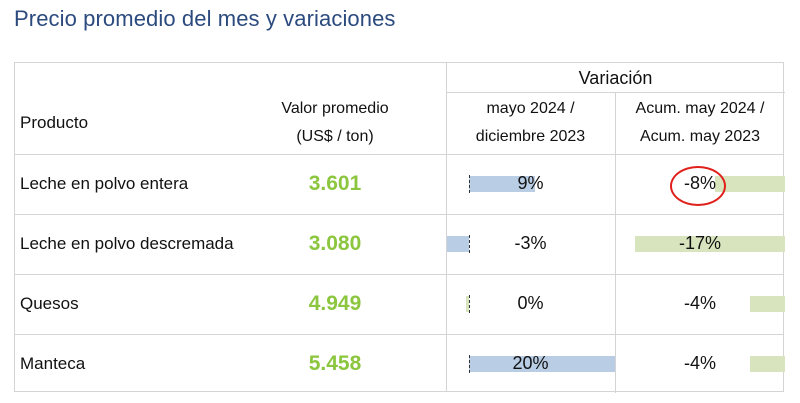  I want to click on valor-header: Valor promedio (US$ / ton), so click(335, 123).